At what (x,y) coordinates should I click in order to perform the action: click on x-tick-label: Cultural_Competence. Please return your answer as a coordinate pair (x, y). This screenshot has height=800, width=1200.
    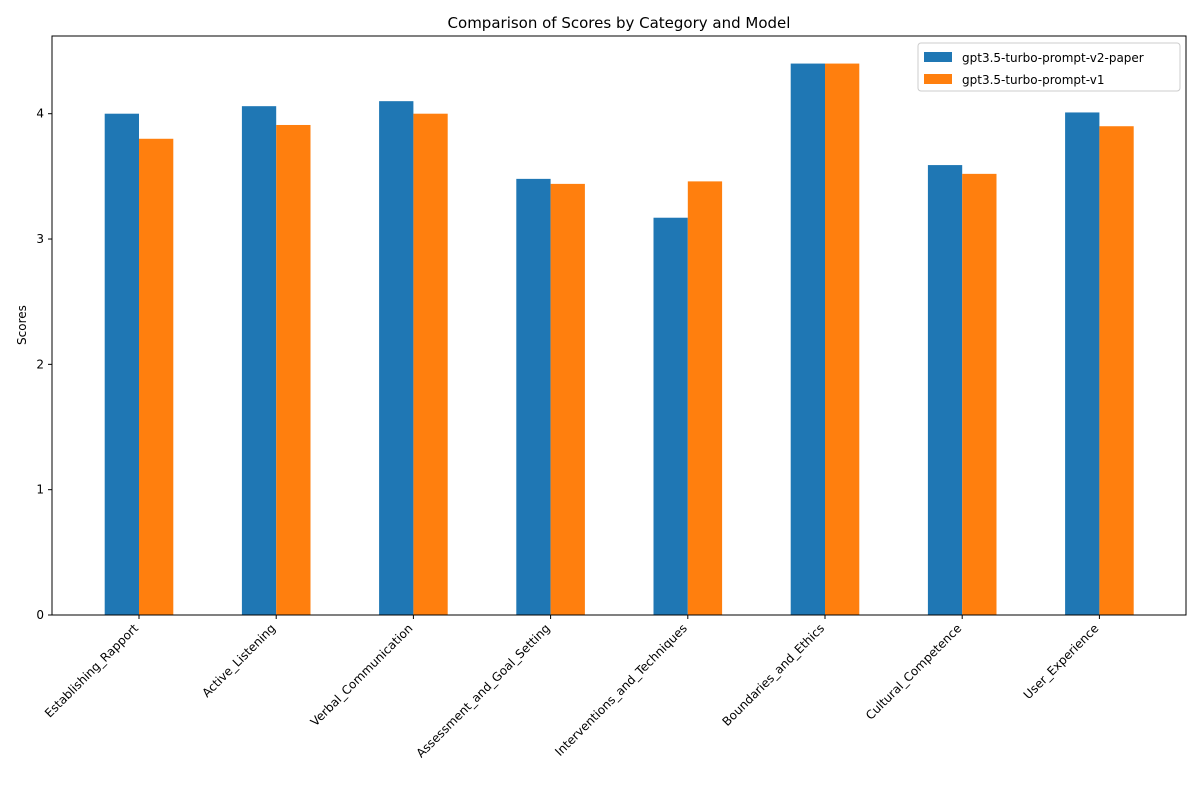
    Looking at the image, I should click on (913, 671).